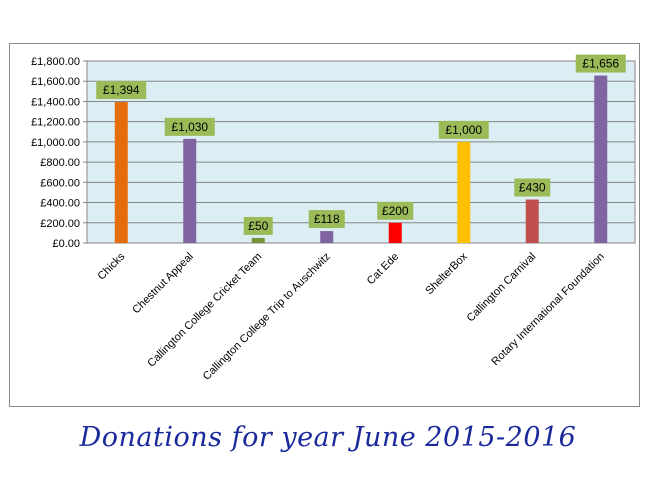 Image resolution: width=656 pixels, height=492 pixels. I want to click on x-tick-label: Callington College Cricket Team, so click(204, 310).